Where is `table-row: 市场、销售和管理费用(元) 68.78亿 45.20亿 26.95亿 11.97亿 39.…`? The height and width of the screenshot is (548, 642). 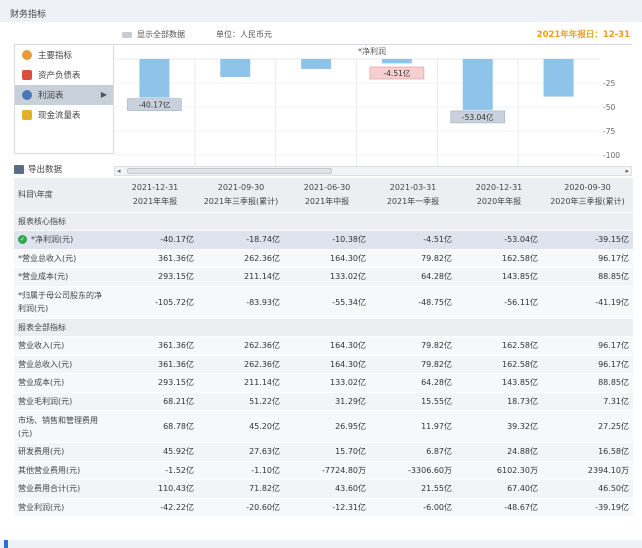 table-row: 市场、销售和管理费用(元) 68.78亿 45.20亿 26.95亿 11.97亿 39.… is located at coordinates (323, 426).